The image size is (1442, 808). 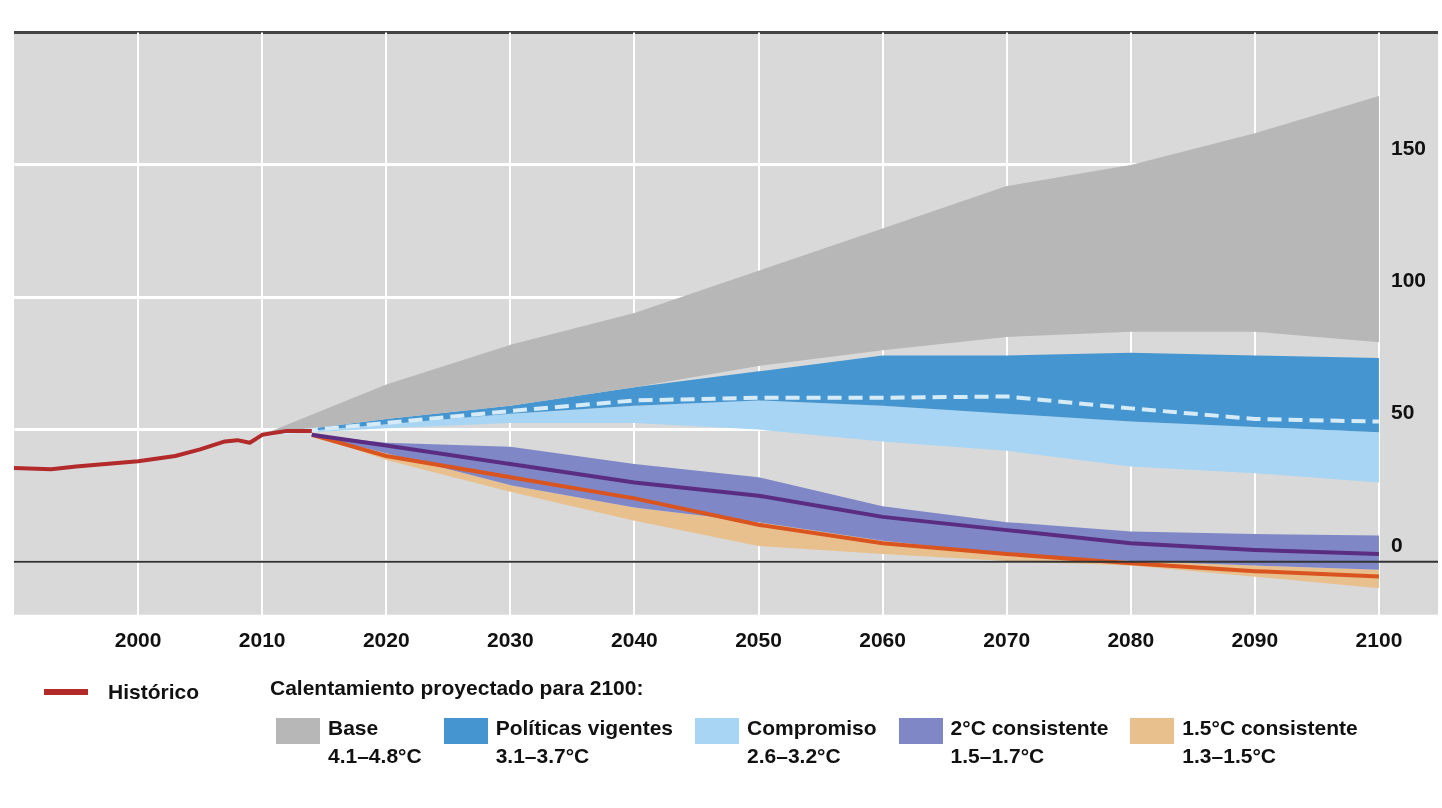 What do you see at coordinates (1408, 280) in the screenshot?
I see `y-tick-label: 100` at bounding box center [1408, 280].